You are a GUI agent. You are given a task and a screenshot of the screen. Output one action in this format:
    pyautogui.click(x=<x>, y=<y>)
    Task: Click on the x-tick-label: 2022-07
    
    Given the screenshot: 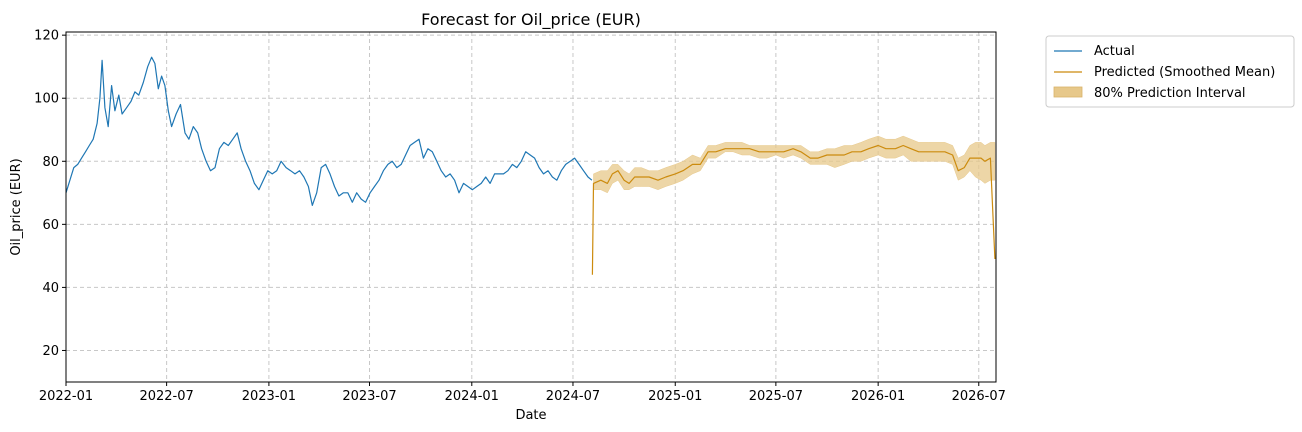 What is the action you would take?
    pyautogui.click(x=166, y=396)
    